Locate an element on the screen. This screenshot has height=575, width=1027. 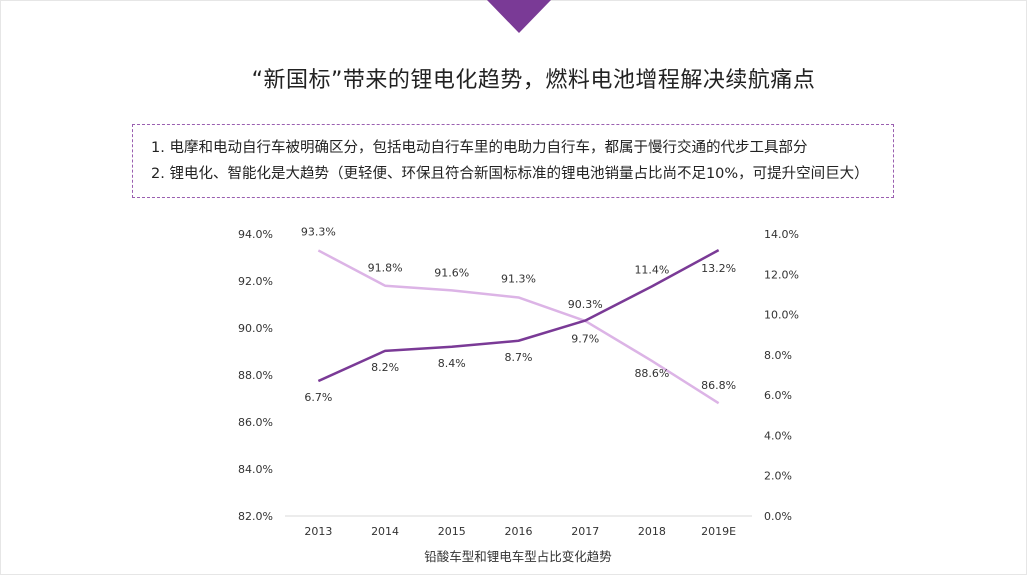
y-left-tick-label: 82.0% is located at coordinates (255, 516).